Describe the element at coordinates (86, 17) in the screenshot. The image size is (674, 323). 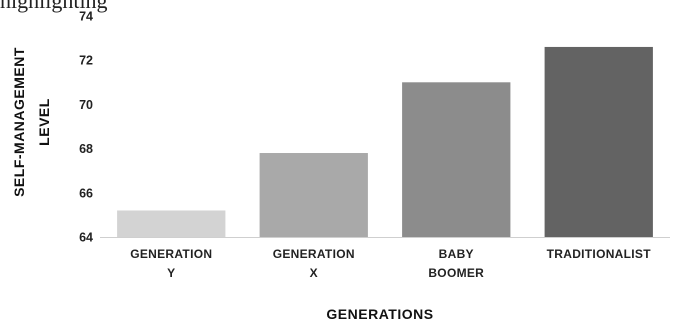
I see `y-tick-label: 74` at that location.